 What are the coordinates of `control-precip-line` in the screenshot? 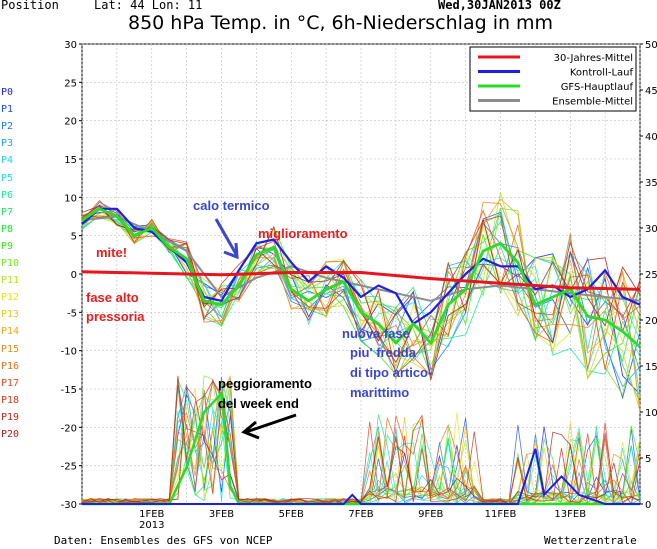 It's located at (361, 476).